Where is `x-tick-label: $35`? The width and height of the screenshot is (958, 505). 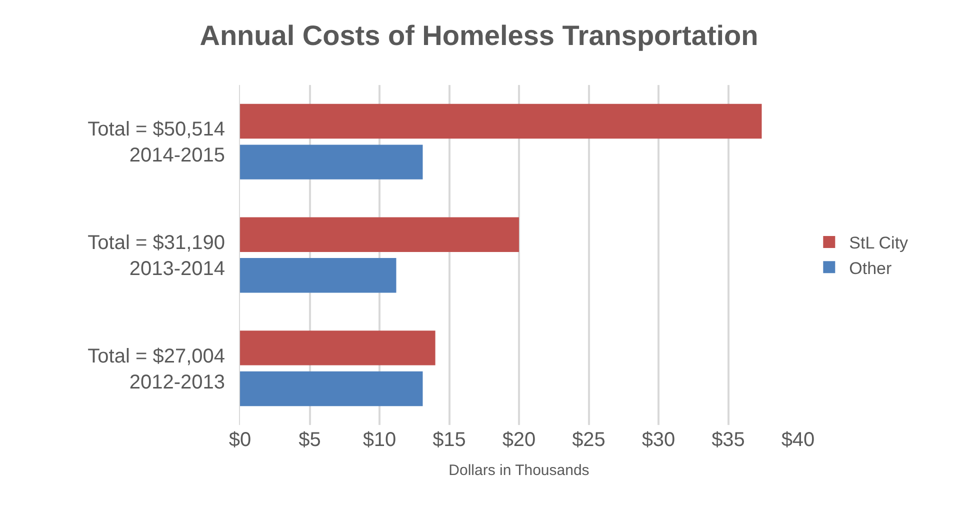
x-tick-label: $35 is located at coordinates (728, 440).